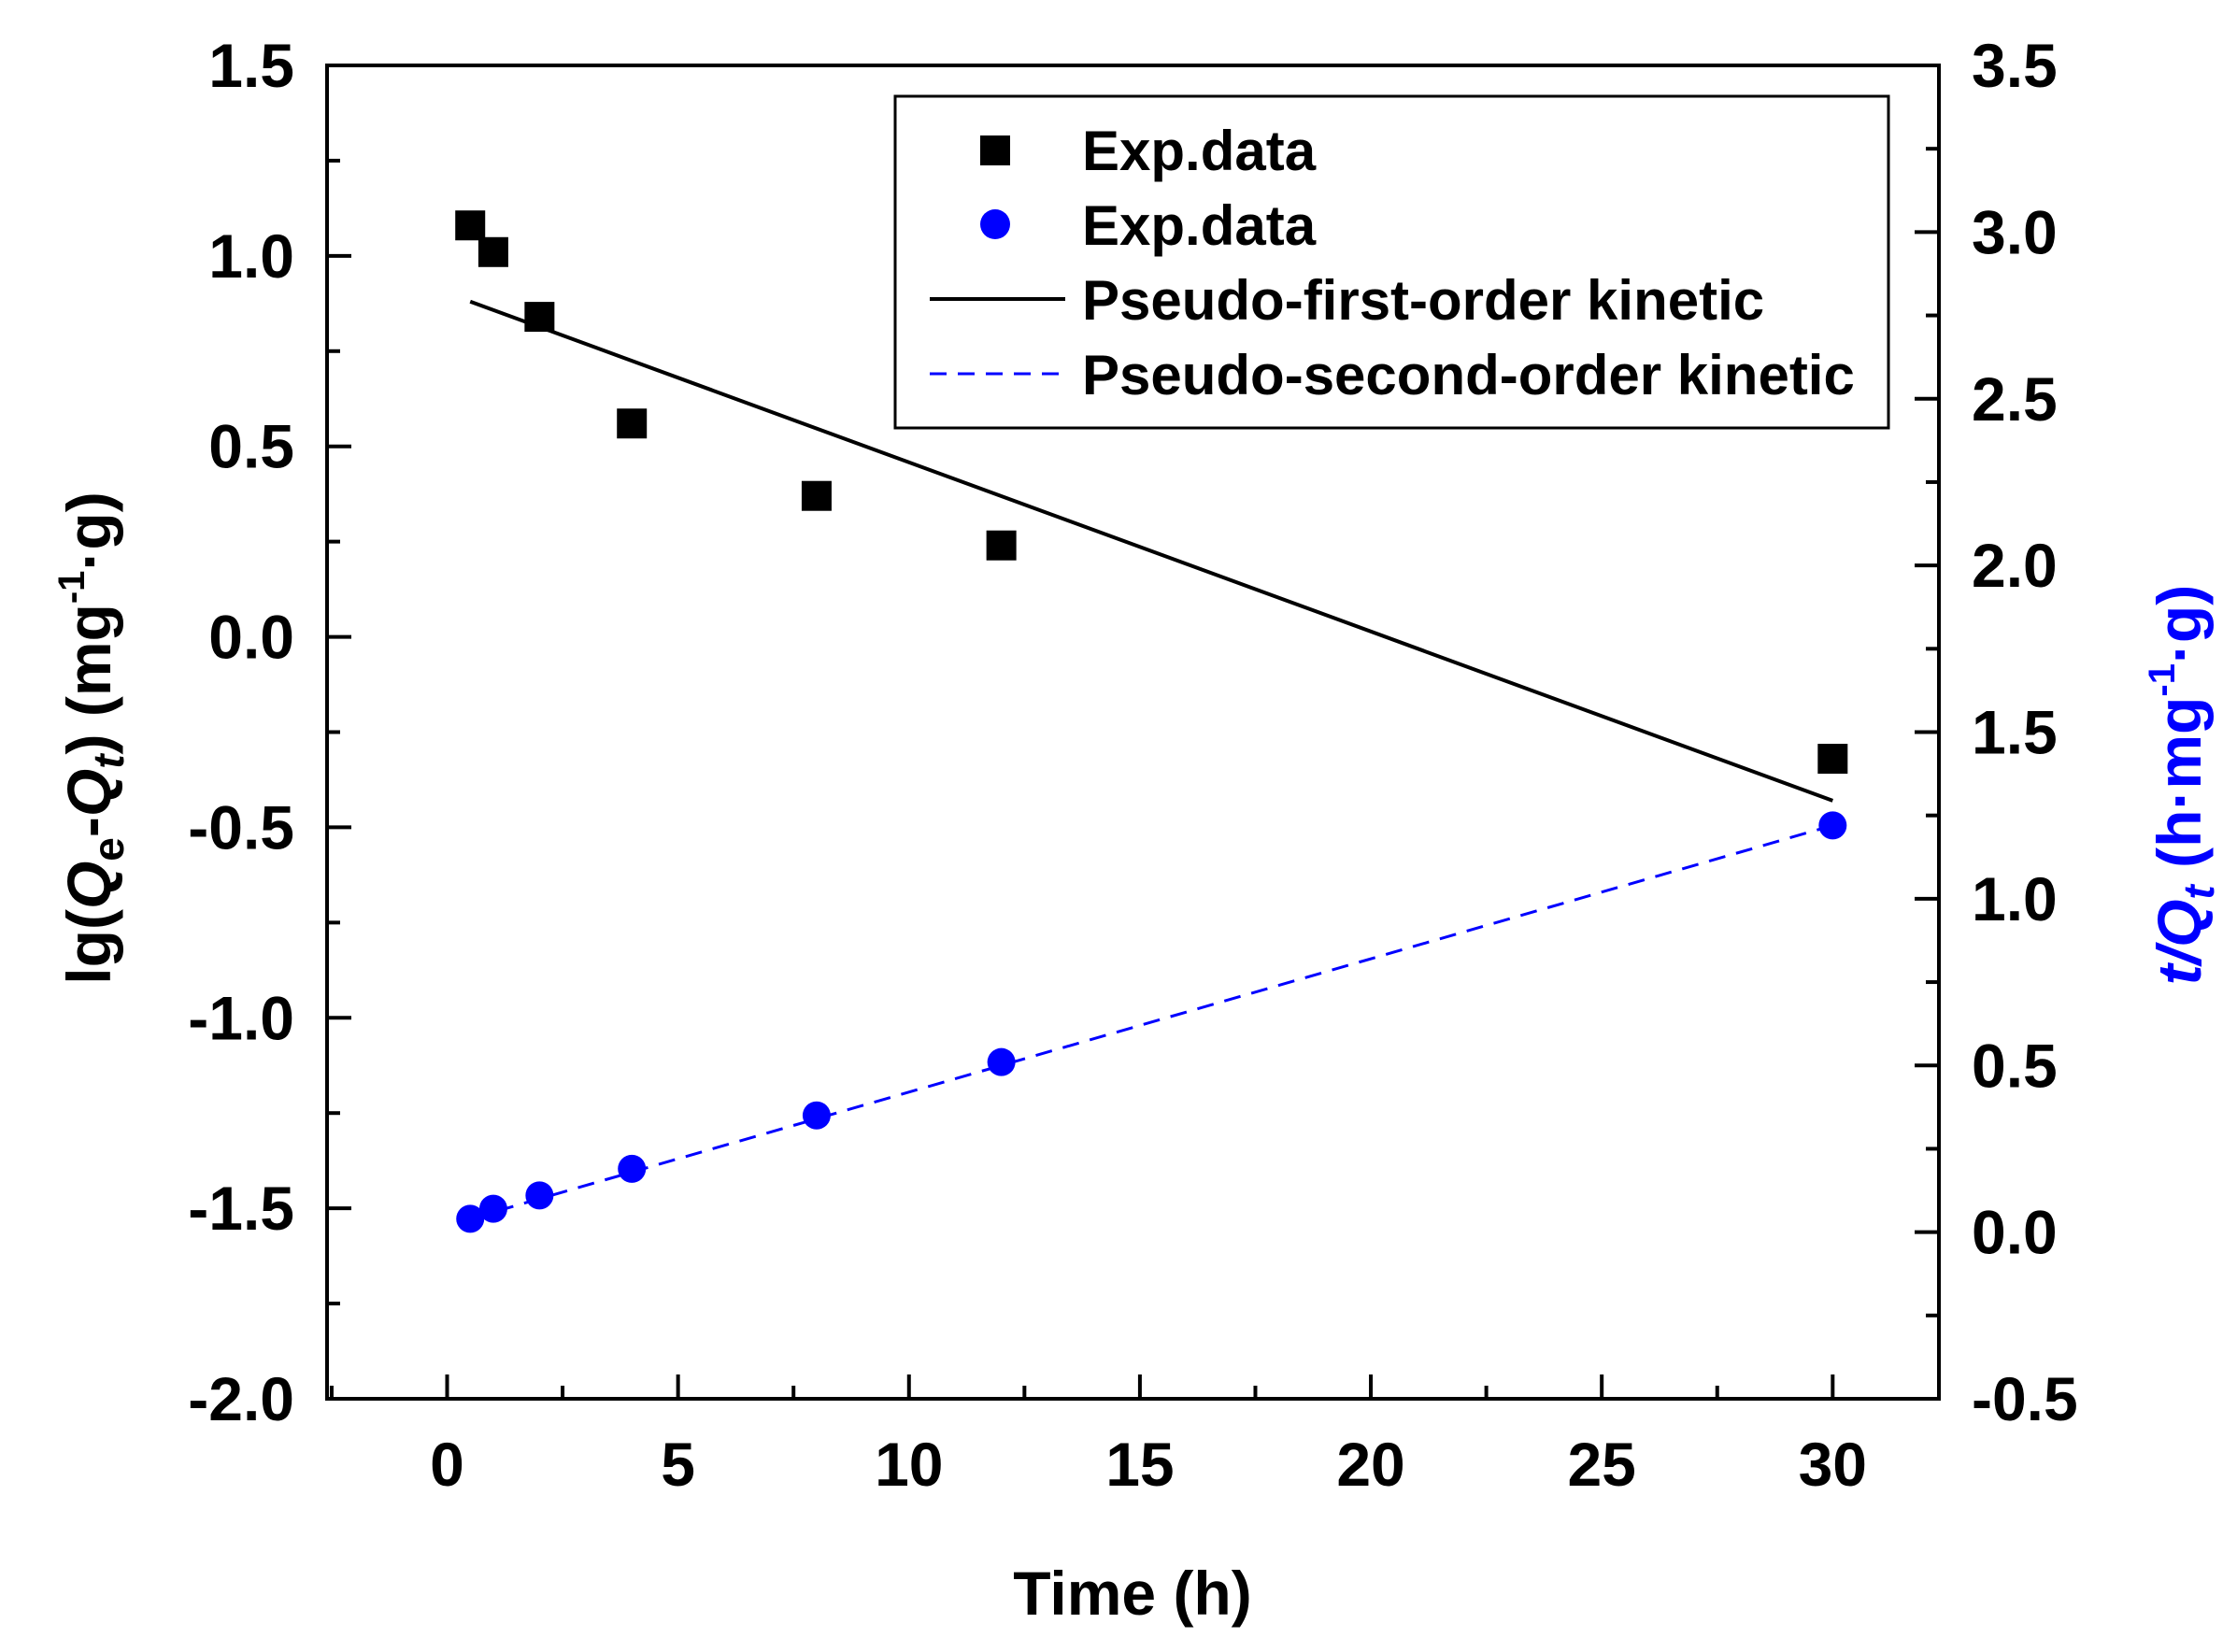 This screenshot has height=1652, width=2237. I want to click on y-right-title-mid: (h·mg, so click(2179, 791).